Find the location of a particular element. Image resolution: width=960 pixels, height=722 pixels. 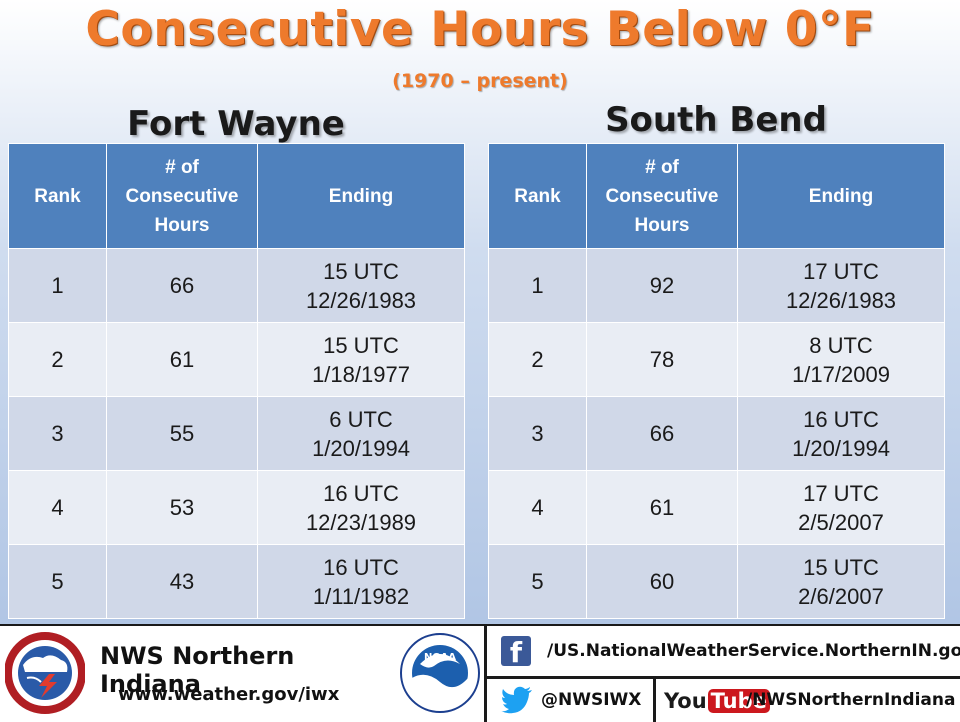

ending-cell: 17 UTC 12/26/1983 is located at coordinates (841, 285).